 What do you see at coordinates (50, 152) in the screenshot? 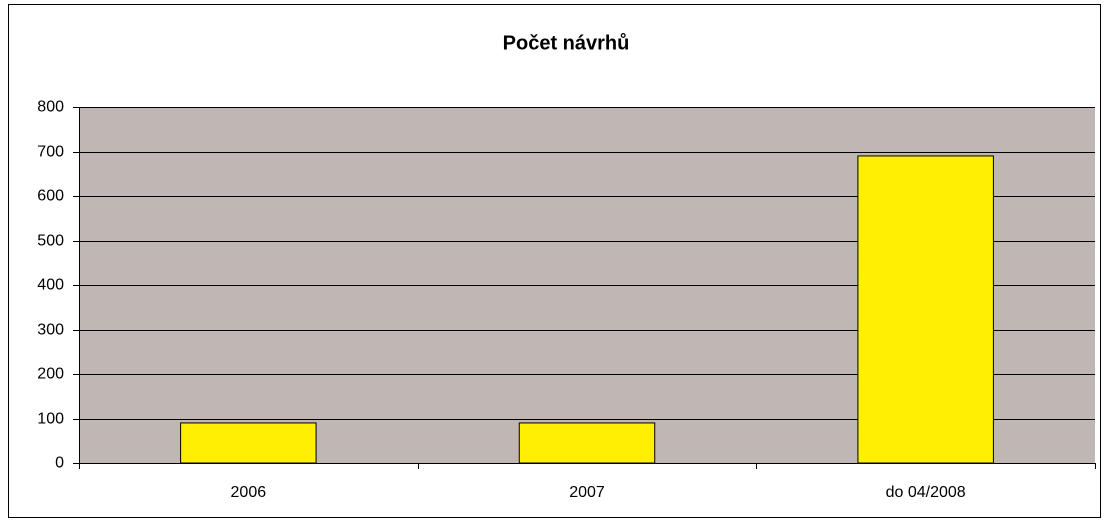
I see `y-tick-label: 700` at bounding box center [50, 152].